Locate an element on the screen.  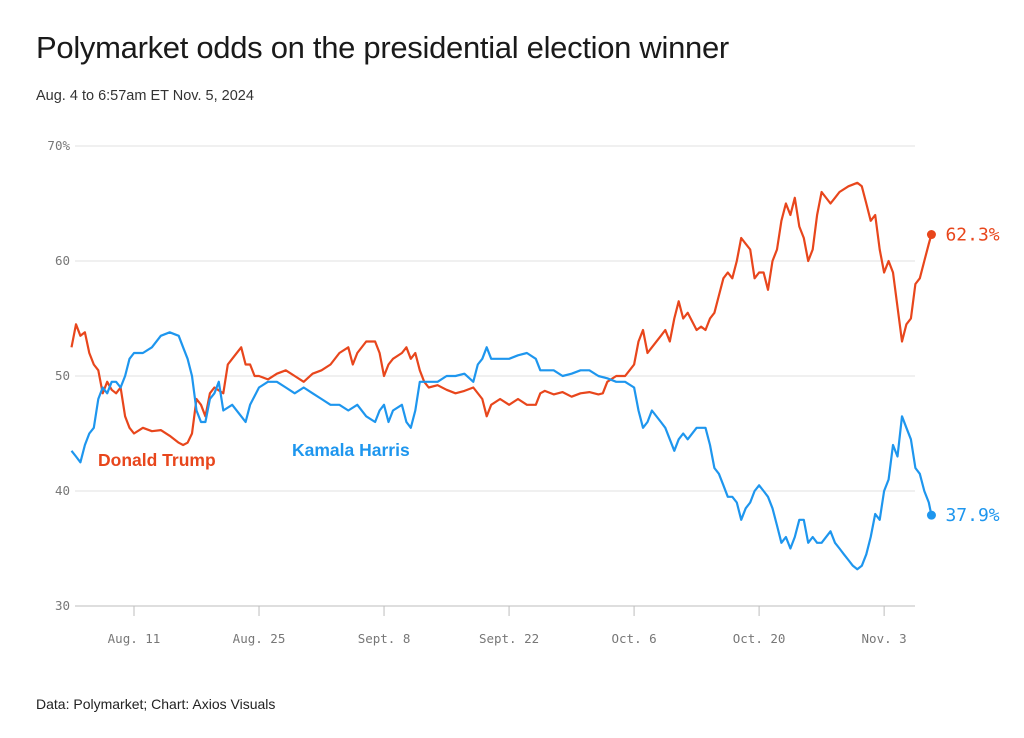
x-tick-label: Sept. 22 is located at coordinates (509, 638).